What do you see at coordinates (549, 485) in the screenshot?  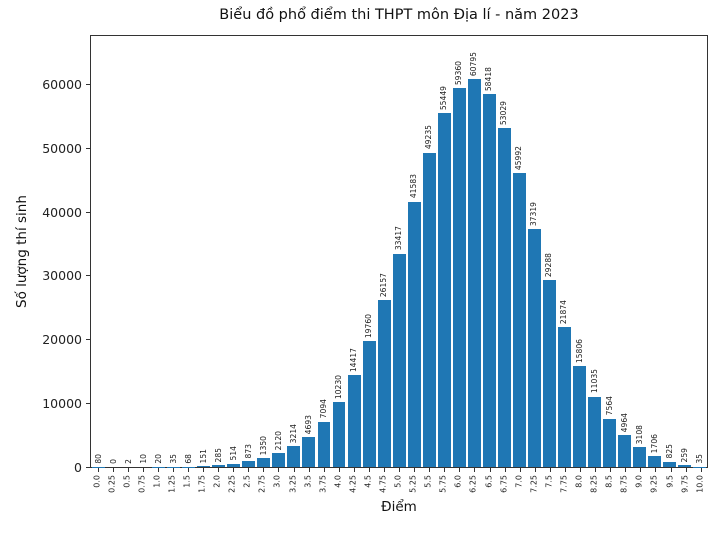 I see `x-tick-cell: 7.5` at bounding box center [549, 485].